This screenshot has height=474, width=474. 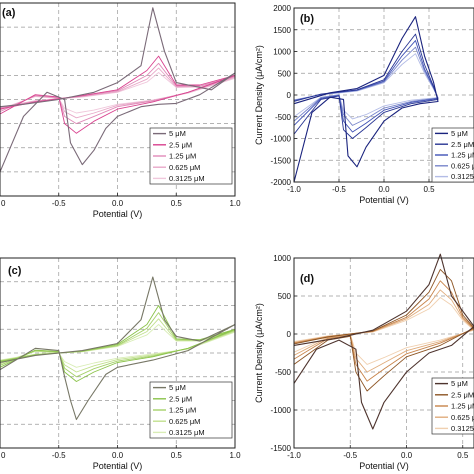 I want to click on panel-label: (b), so click(x=307, y=19).